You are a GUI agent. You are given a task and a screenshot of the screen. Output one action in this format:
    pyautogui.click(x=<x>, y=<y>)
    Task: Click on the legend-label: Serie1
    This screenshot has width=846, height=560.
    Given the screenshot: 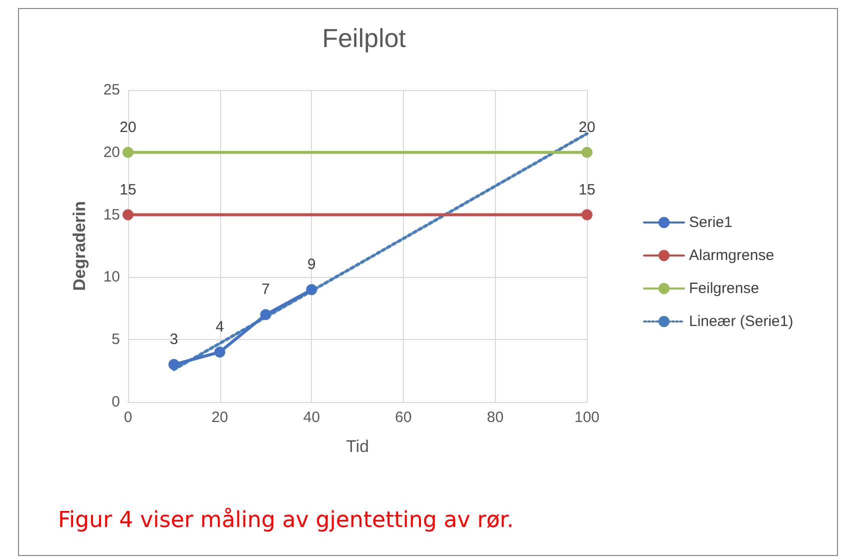 What is the action you would take?
    pyautogui.click(x=710, y=222)
    